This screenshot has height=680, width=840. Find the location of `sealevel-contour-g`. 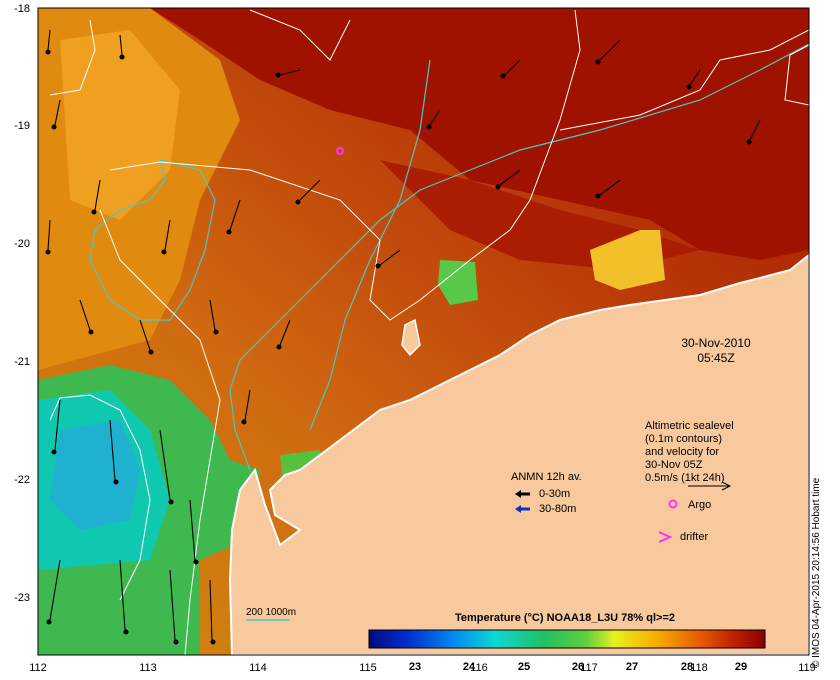

sealevel-contour-g is located at coordinates (160, 432).